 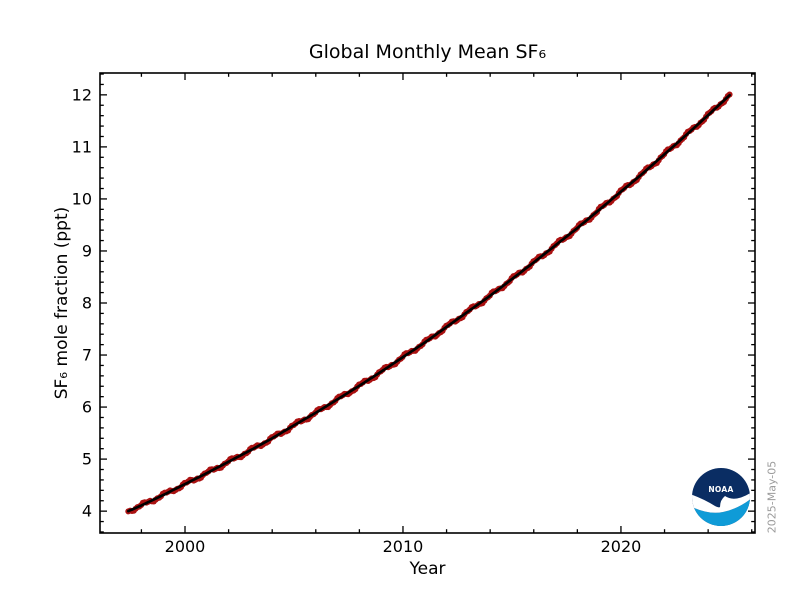 What do you see at coordinates (82, 146) in the screenshot?
I see `y-tick-label: 11` at bounding box center [82, 146].